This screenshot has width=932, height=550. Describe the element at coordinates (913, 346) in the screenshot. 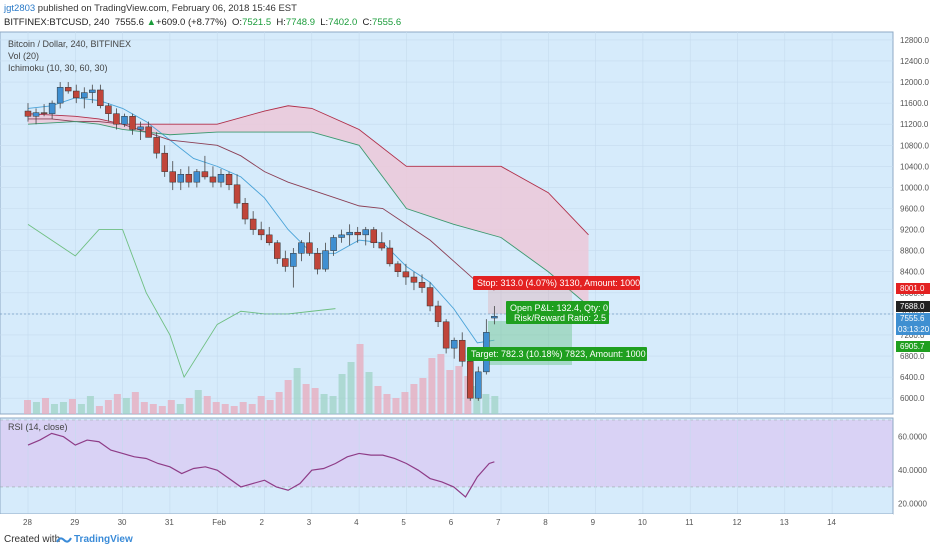

I see `target-price-tag: 6905.7` at that location.